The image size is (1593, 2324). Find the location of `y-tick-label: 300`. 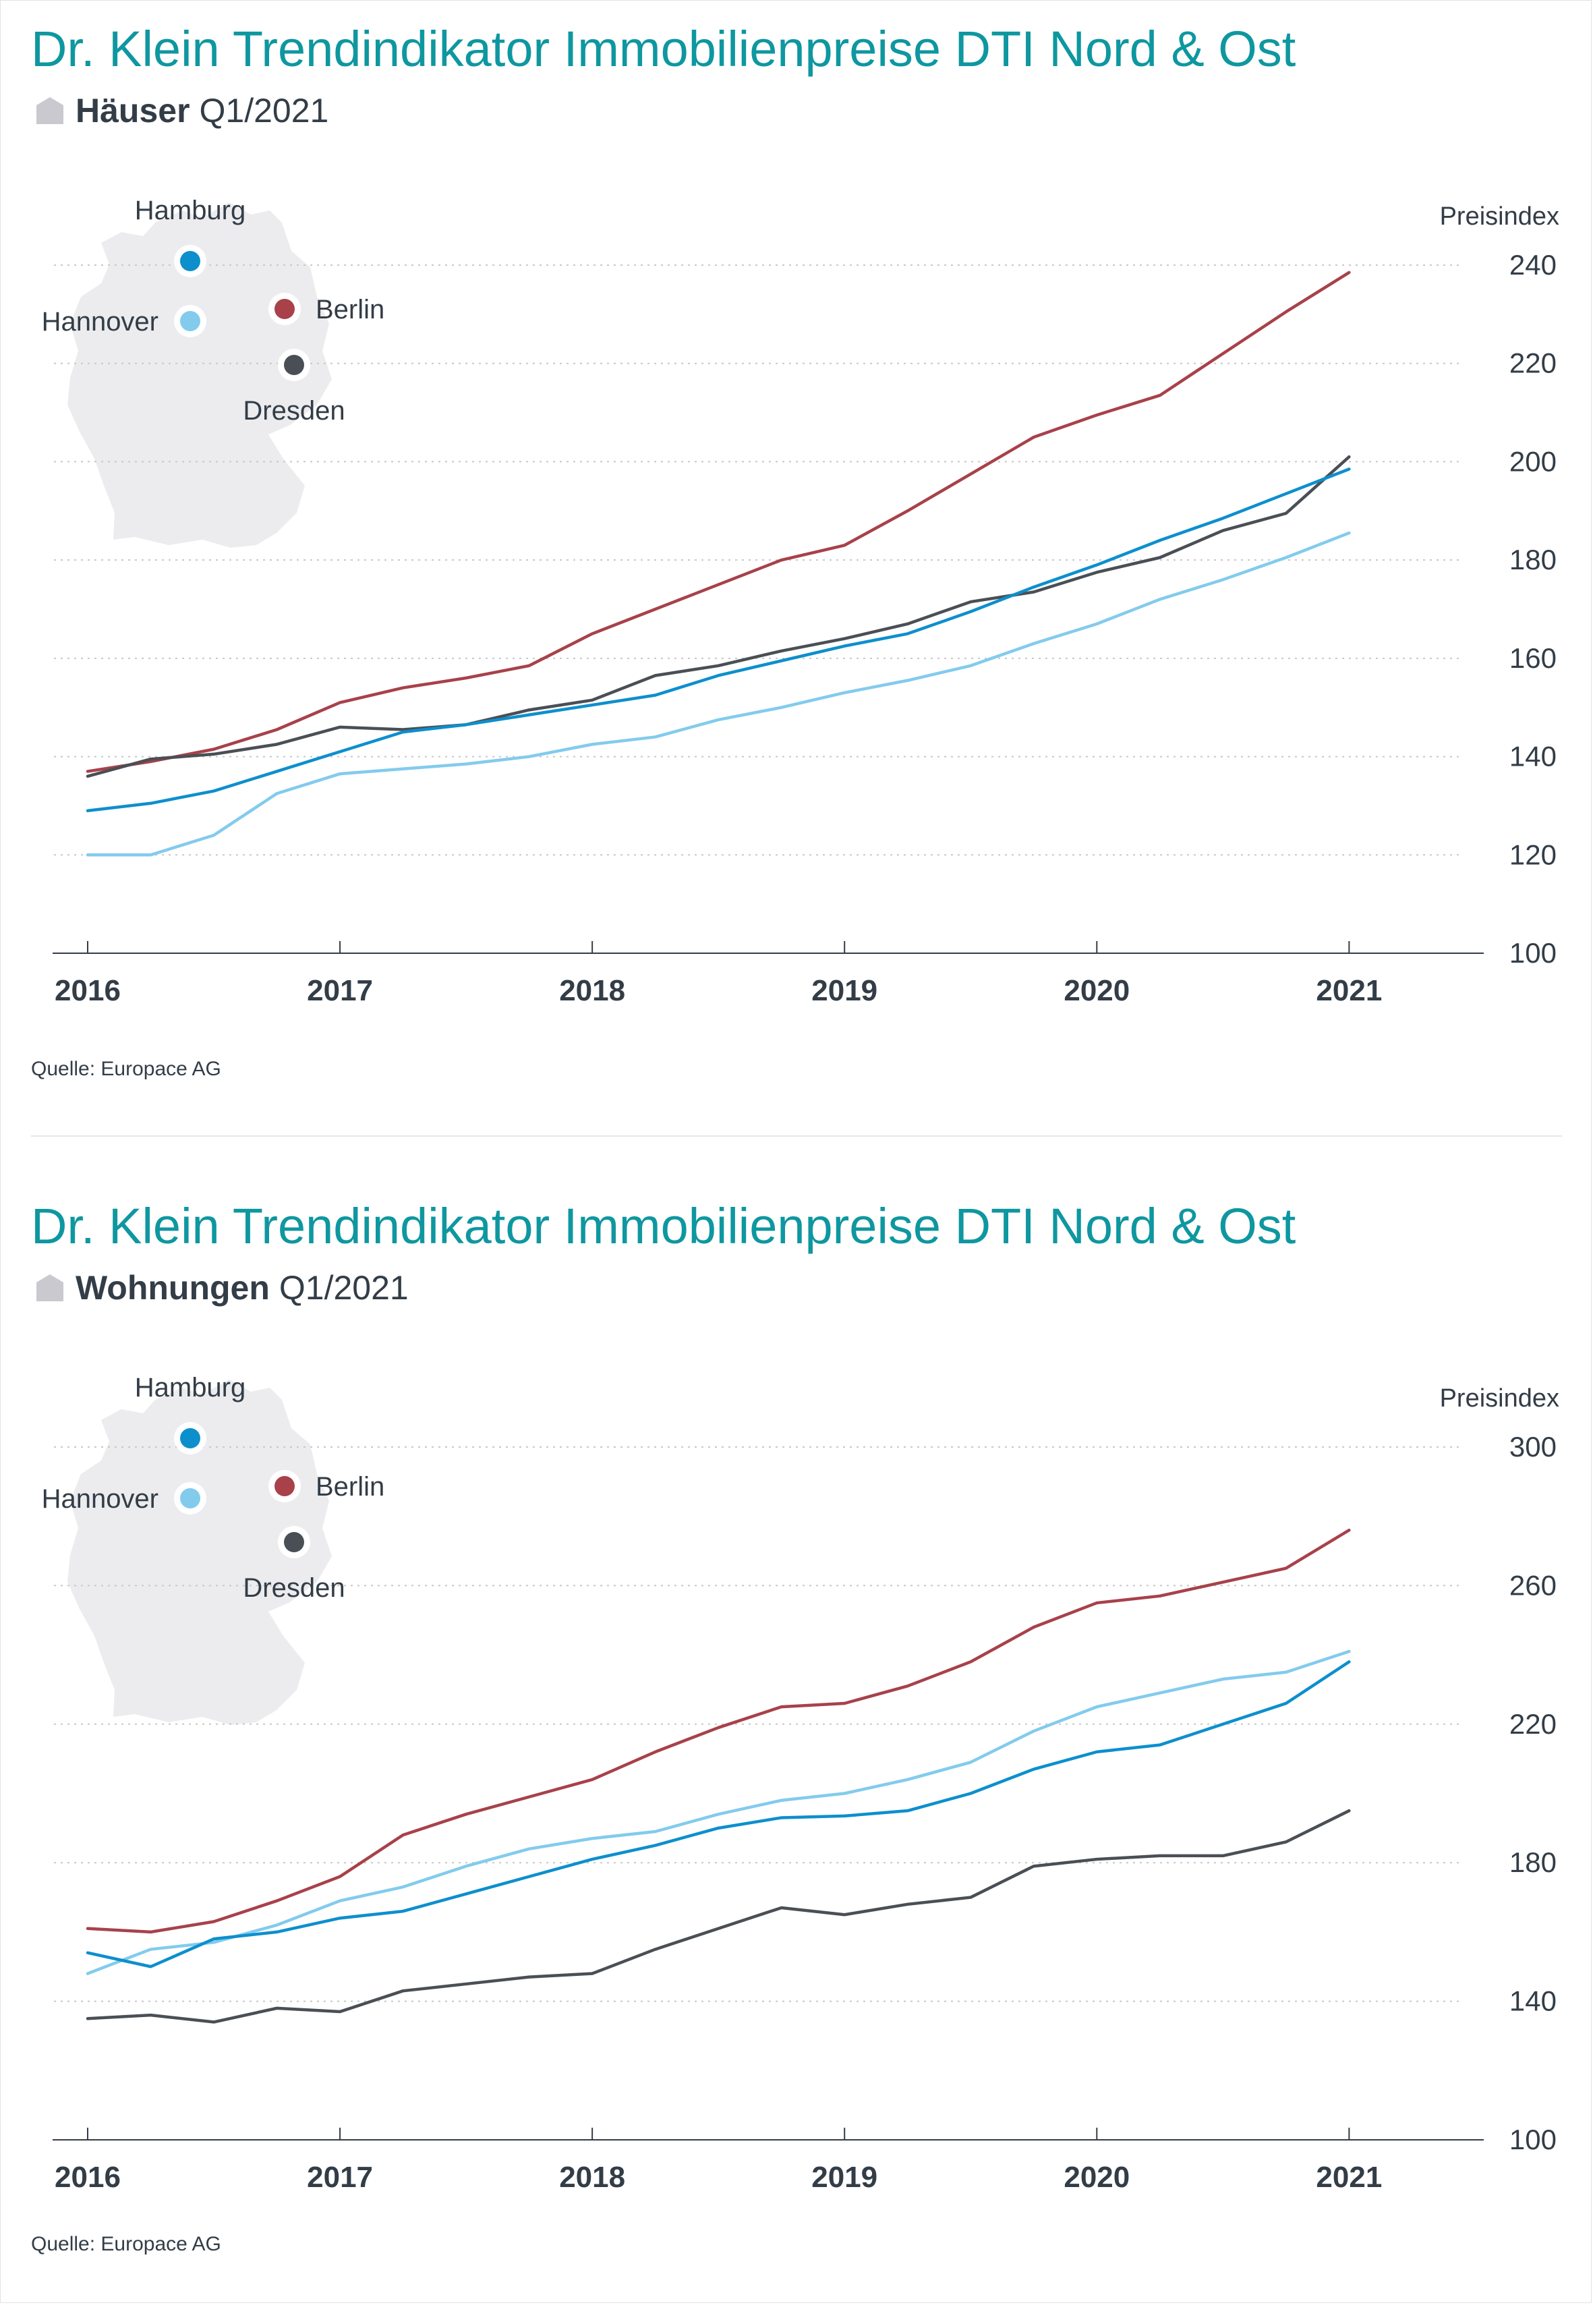

y-tick-label: 300 is located at coordinates (1533, 1447).